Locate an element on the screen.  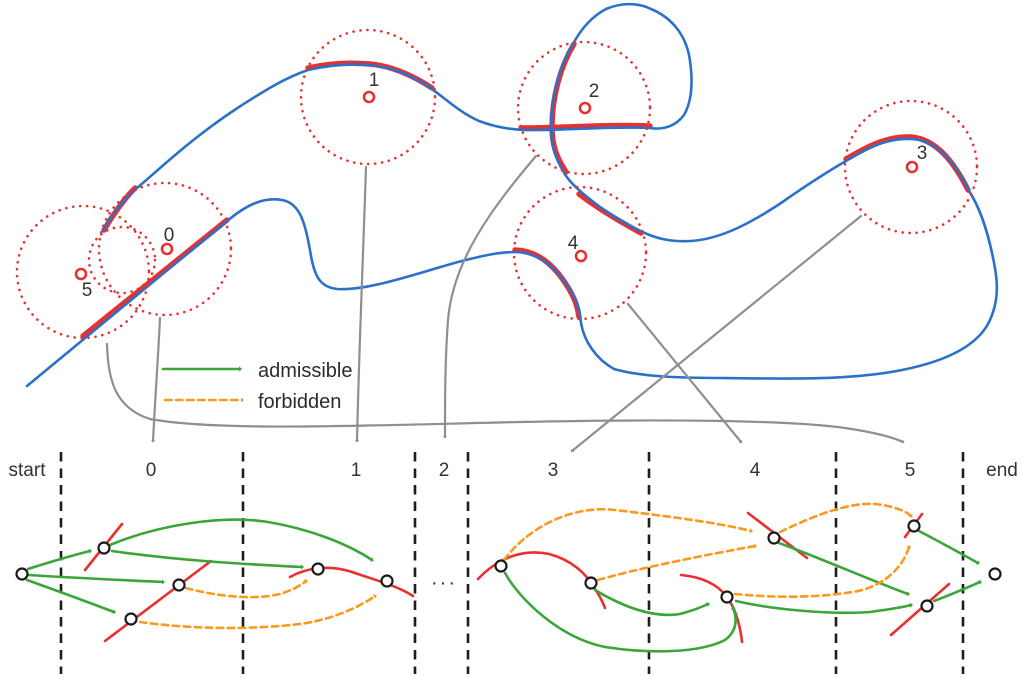
vicinity-circle-small is located at coordinates (122, 260).